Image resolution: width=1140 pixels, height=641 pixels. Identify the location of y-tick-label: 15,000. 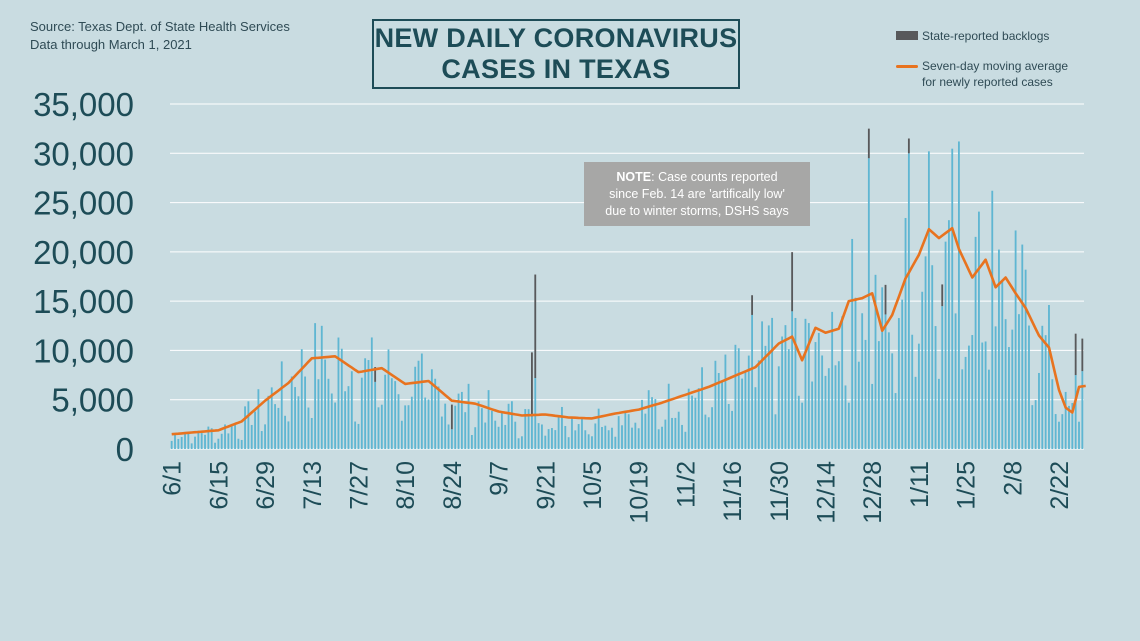
(83, 301).